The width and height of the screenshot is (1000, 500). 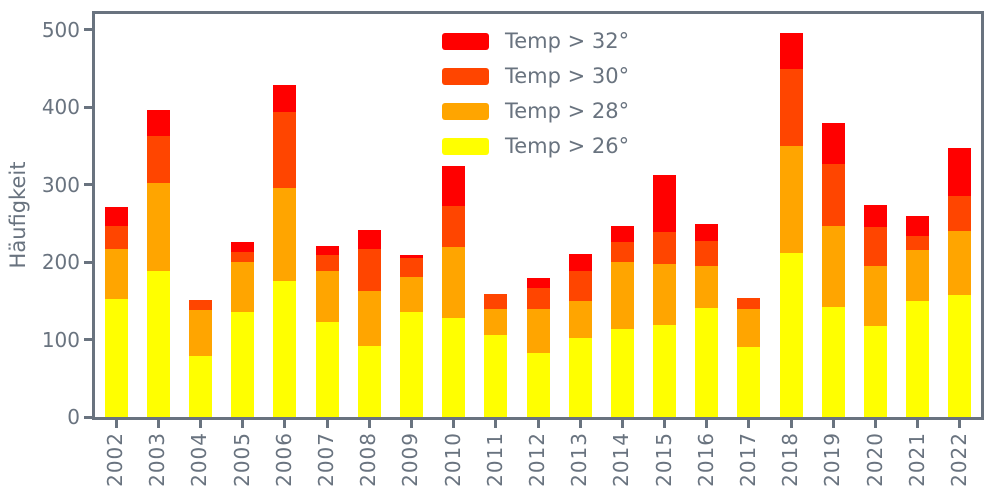 What do you see at coordinates (157, 459) in the screenshot?
I see `x-tick-label-2003: 2003` at bounding box center [157, 459].